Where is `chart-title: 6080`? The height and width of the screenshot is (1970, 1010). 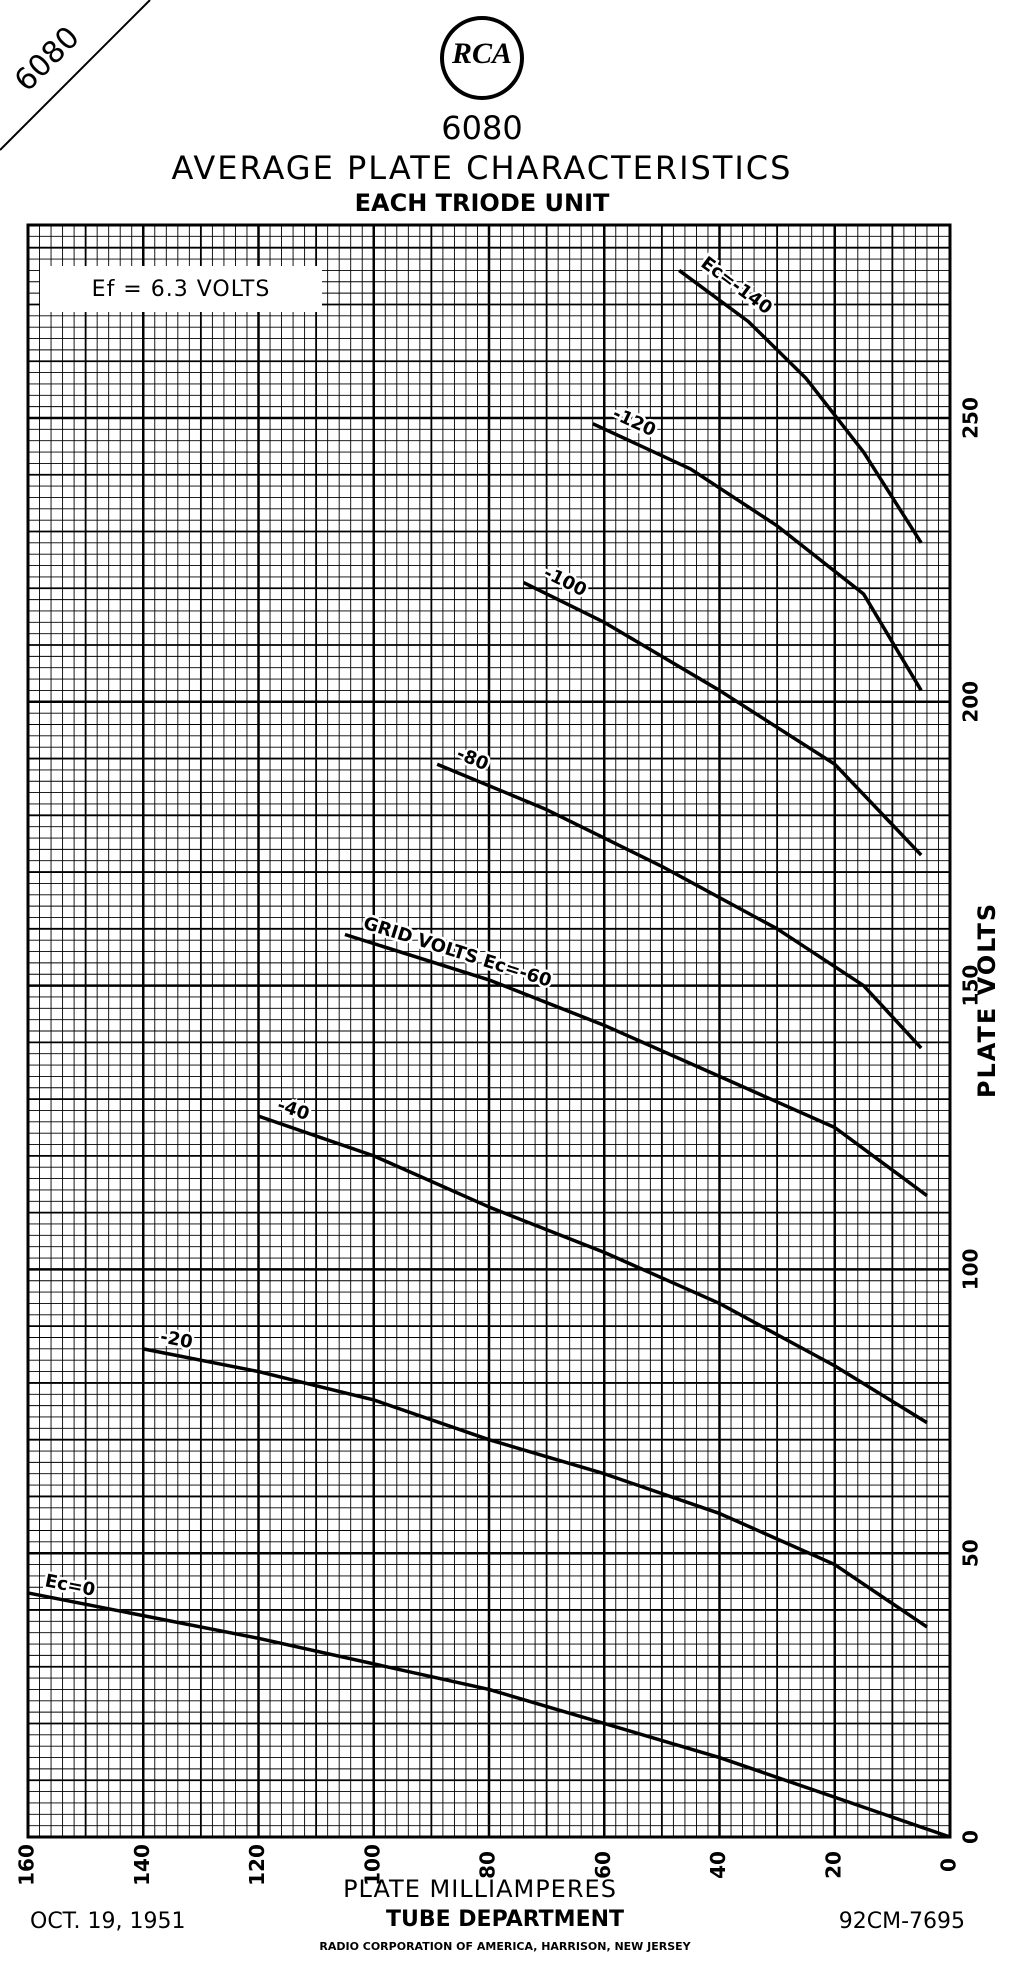
chart-title: 6080 is located at coordinates (481, 128).